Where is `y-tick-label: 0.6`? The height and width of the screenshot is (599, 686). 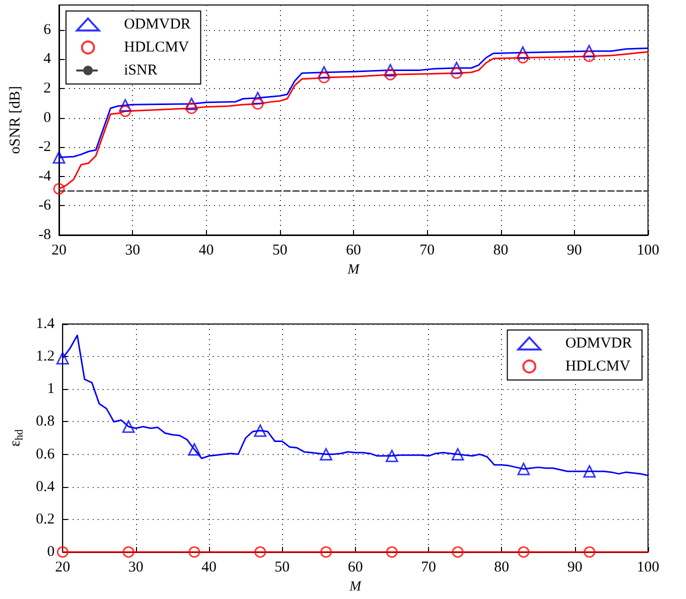
y-tick-label: 0.6 is located at coordinates (46, 454).